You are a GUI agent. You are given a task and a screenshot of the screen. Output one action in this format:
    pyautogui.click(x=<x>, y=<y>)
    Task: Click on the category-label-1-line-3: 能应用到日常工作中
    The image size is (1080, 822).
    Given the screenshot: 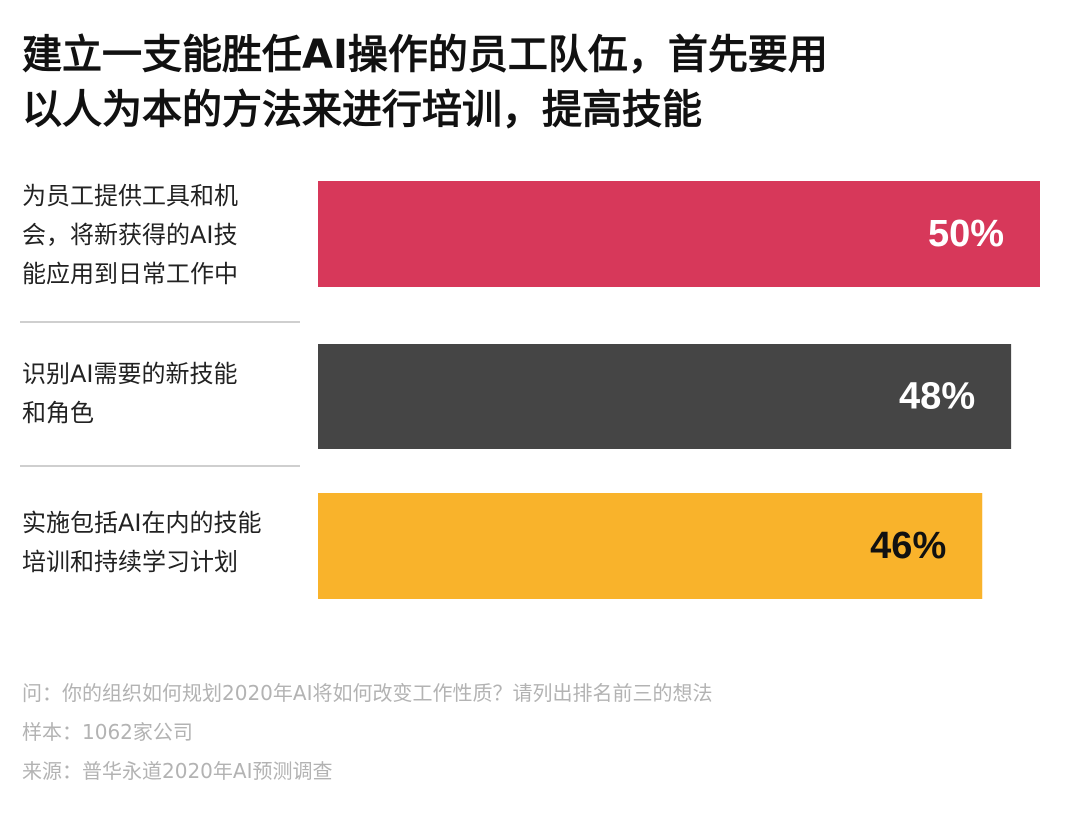 What is the action you would take?
    pyautogui.click(x=130, y=274)
    